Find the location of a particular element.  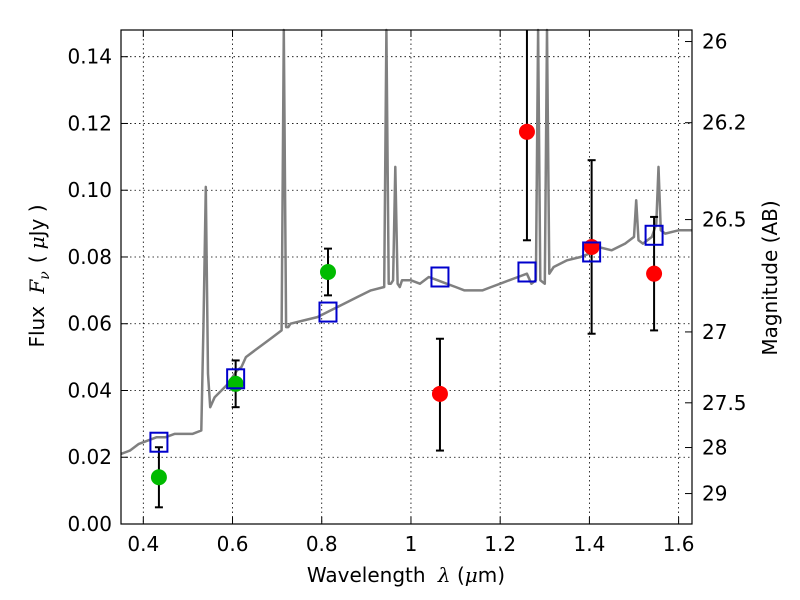

y-axis-title: Flux Fν ( μJy ) is located at coordinates (39, 275).